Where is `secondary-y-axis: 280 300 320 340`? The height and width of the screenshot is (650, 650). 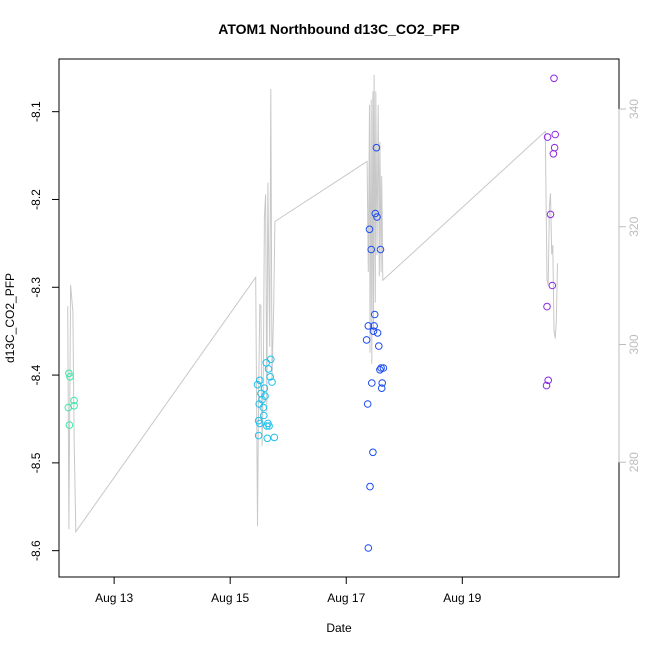
secondary-y-axis: 280 300 320 340 is located at coordinates (629, 285).